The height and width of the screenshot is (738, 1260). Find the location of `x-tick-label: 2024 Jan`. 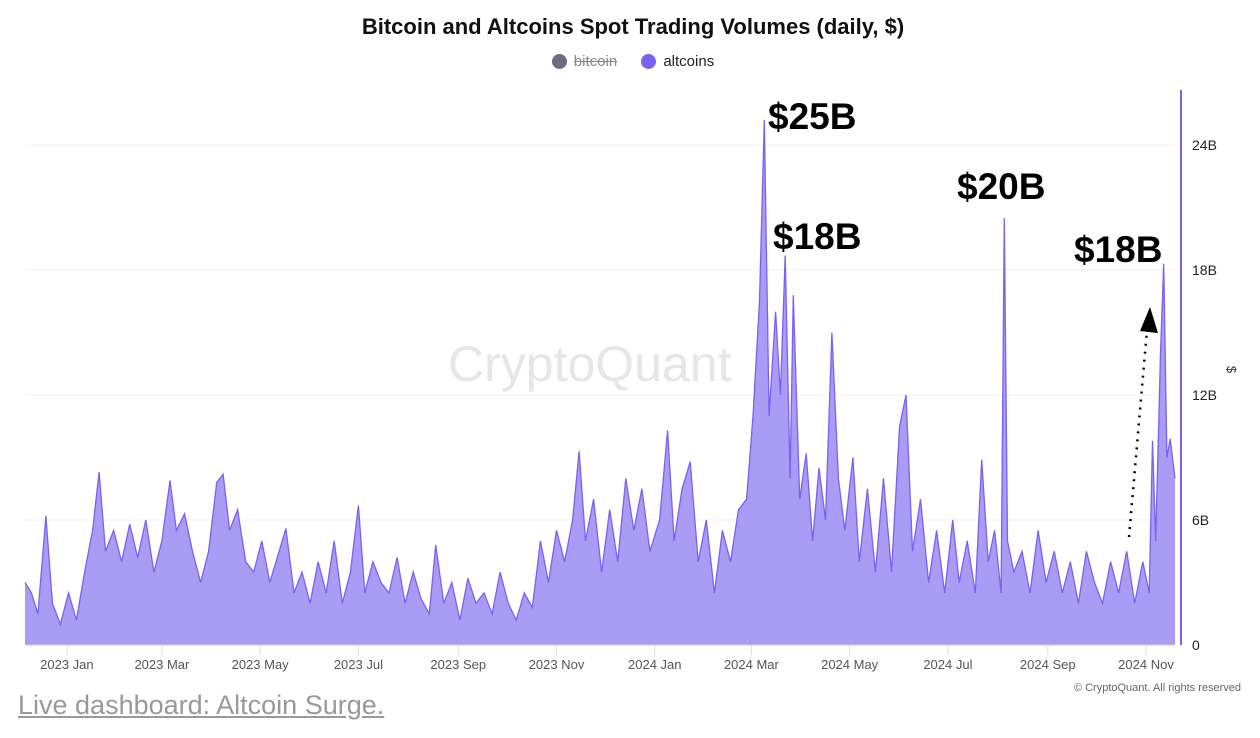

x-tick-label: 2024 Jan is located at coordinates (655, 664).